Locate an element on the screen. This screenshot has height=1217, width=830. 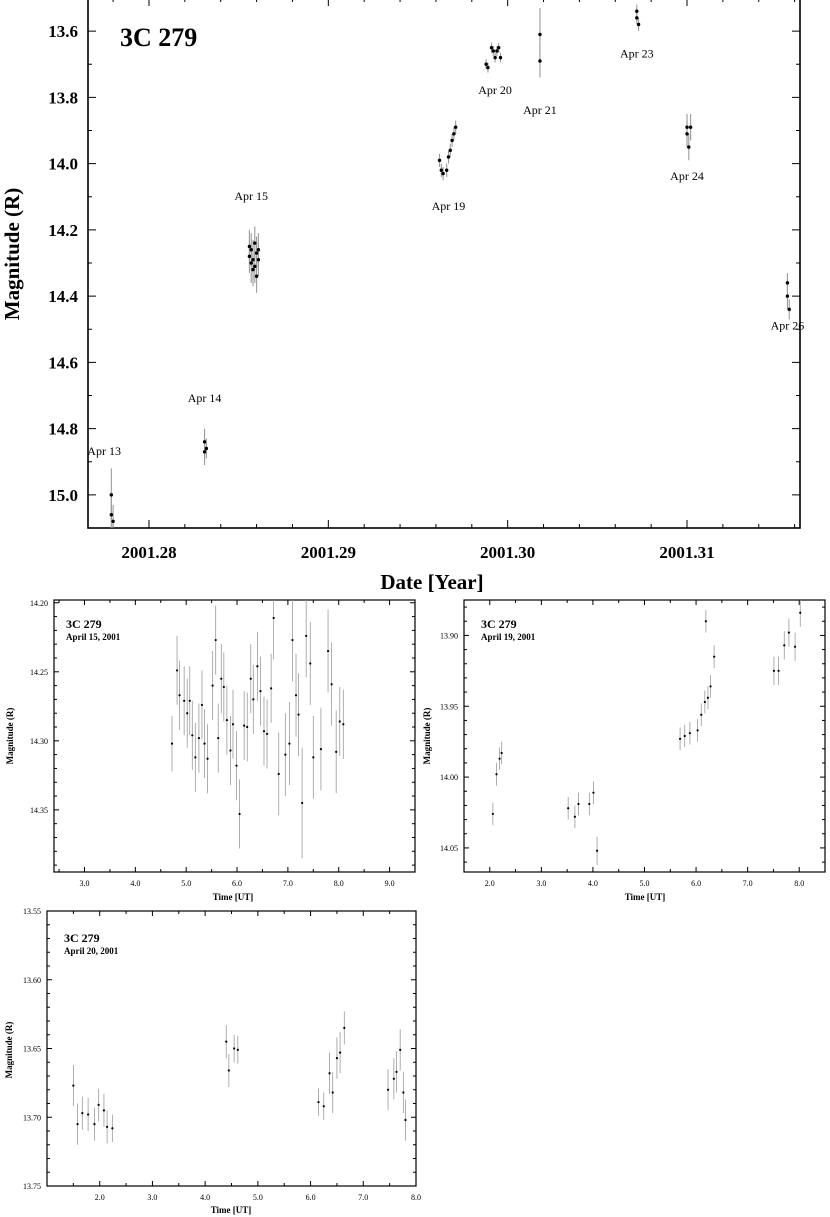
apr20-object-label: 3C 279 is located at coordinates (82, 938).